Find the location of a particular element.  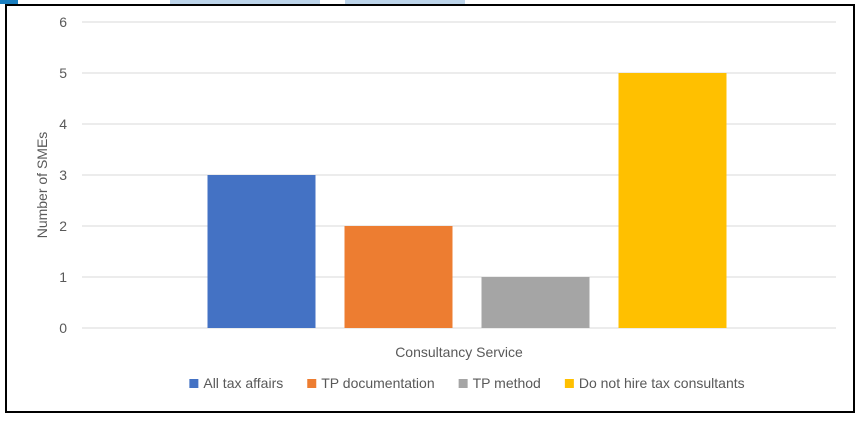

bar-all-tax-affairs is located at coordinates (261, 251).